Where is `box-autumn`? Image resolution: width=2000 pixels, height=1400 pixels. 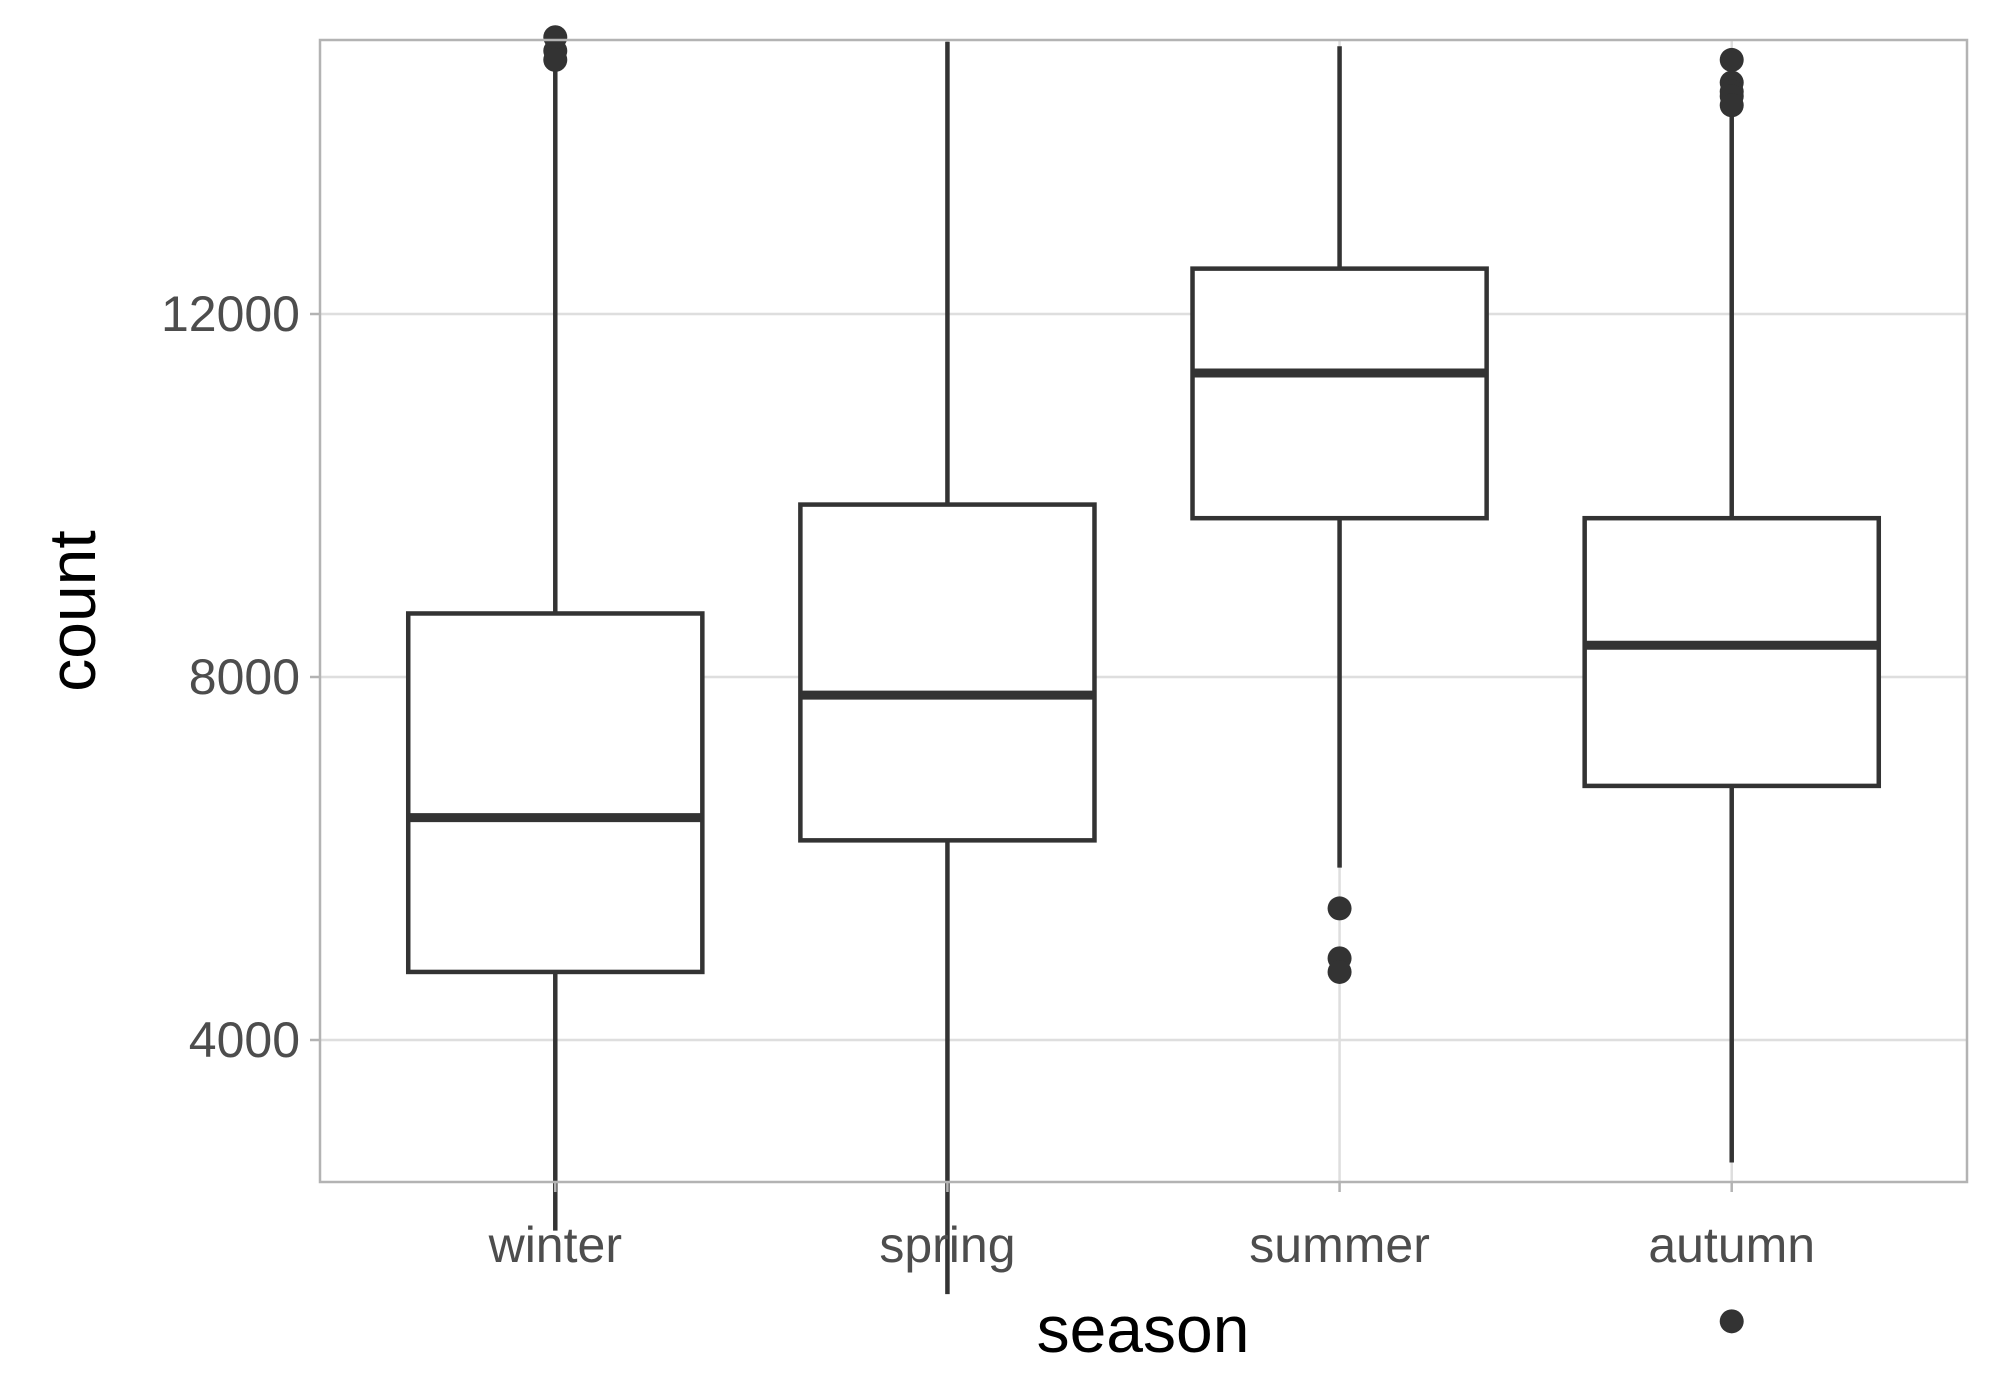 box-autumn is located at coordinates (1732, 690).